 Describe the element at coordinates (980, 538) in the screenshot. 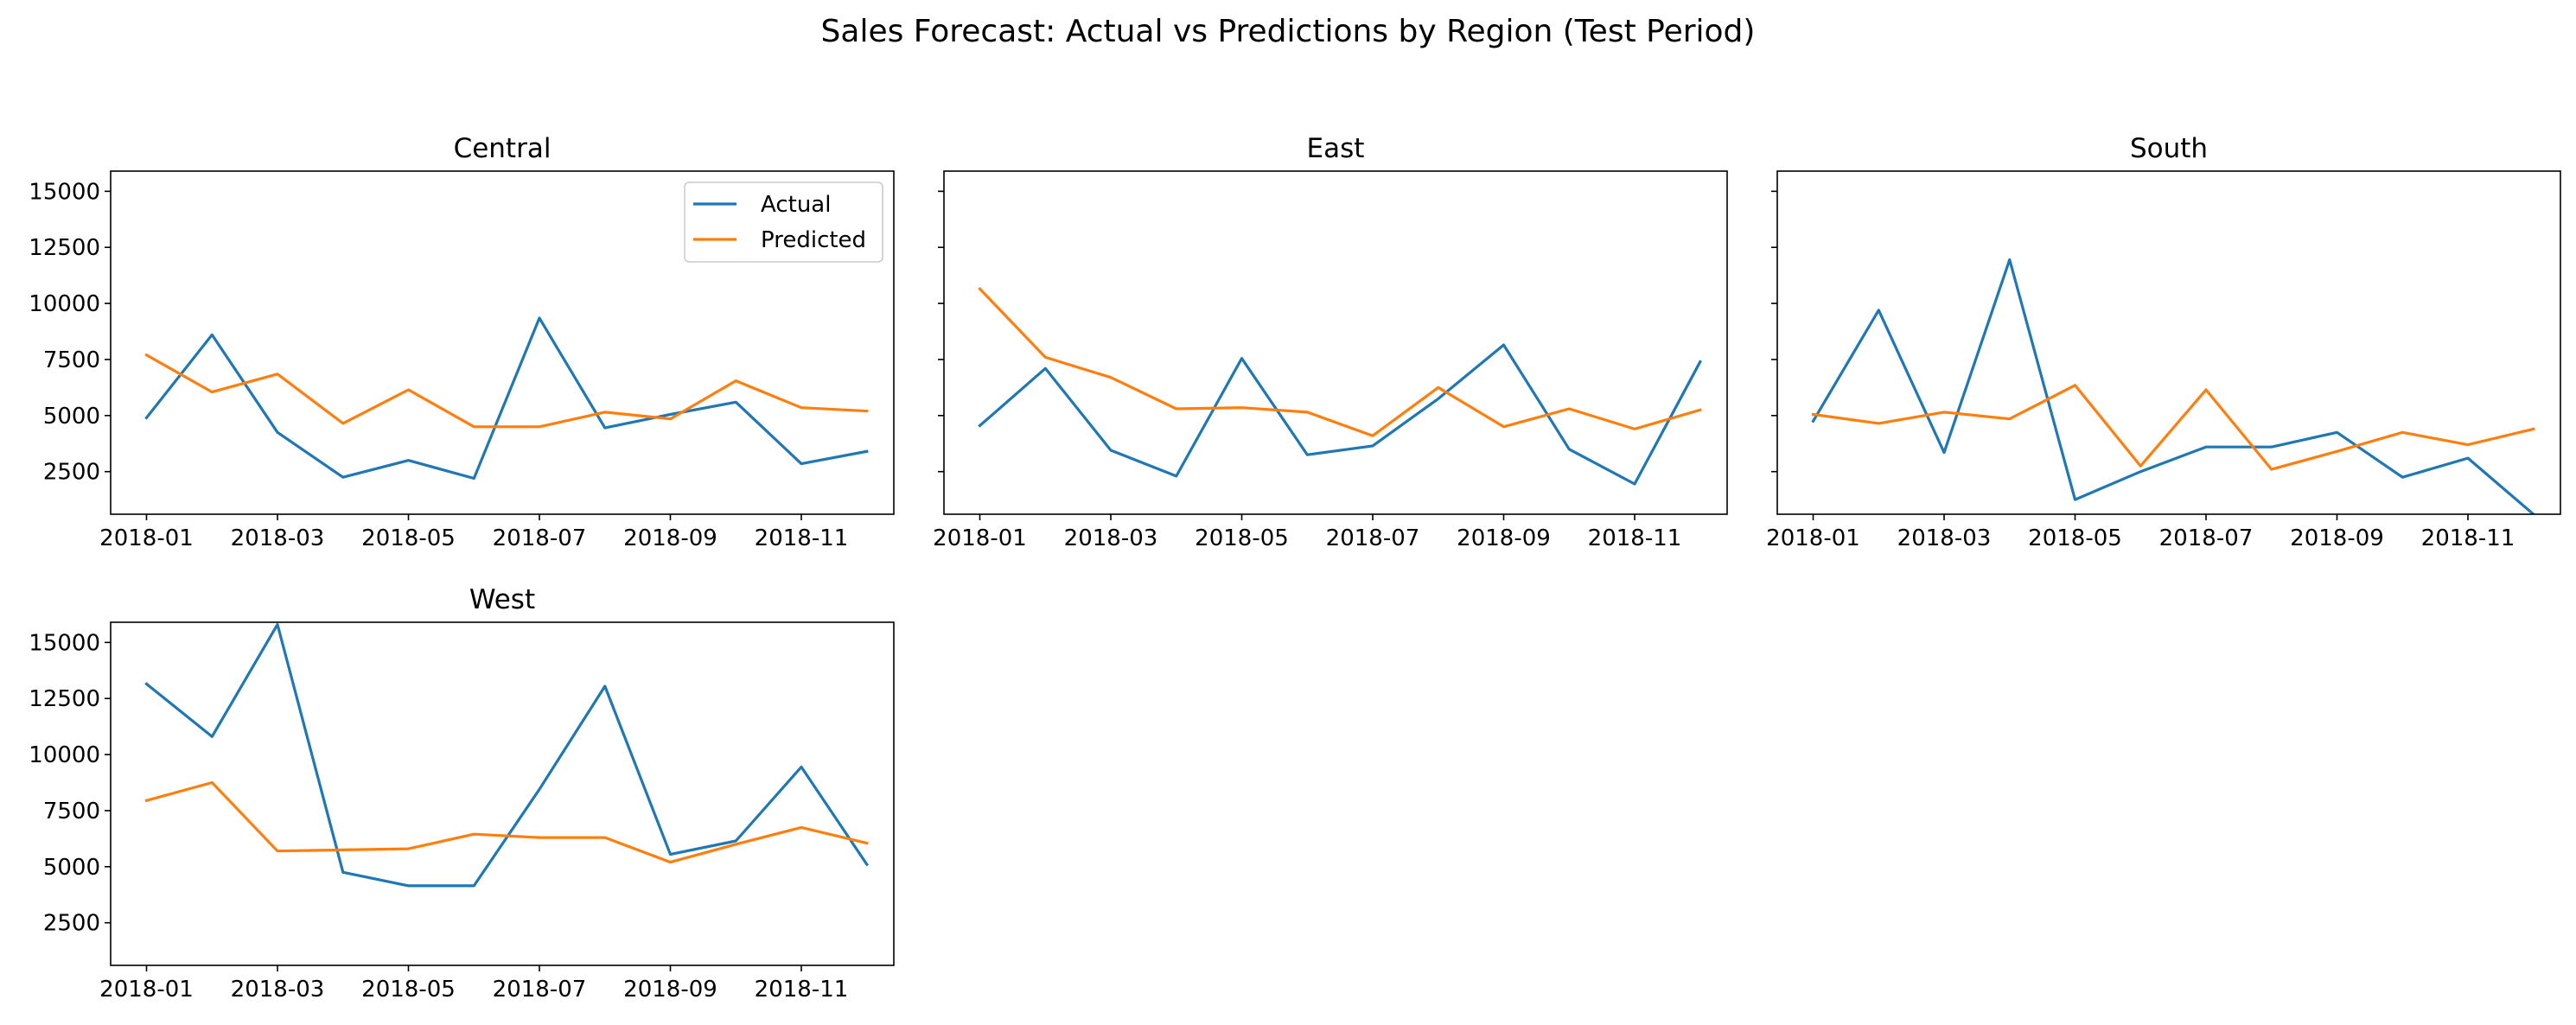

I see `x-tick-label-east-0: 2018-01` at that location.